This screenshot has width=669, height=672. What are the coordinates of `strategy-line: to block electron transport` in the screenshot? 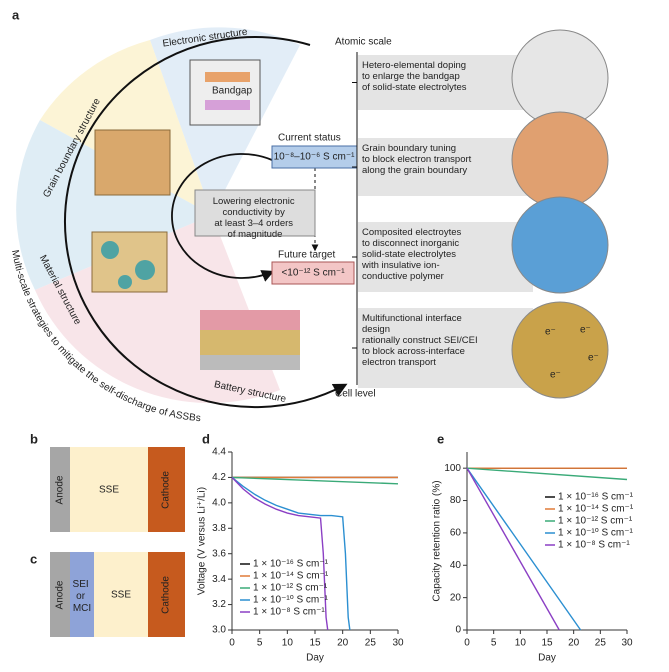 It's located at (417, 159).